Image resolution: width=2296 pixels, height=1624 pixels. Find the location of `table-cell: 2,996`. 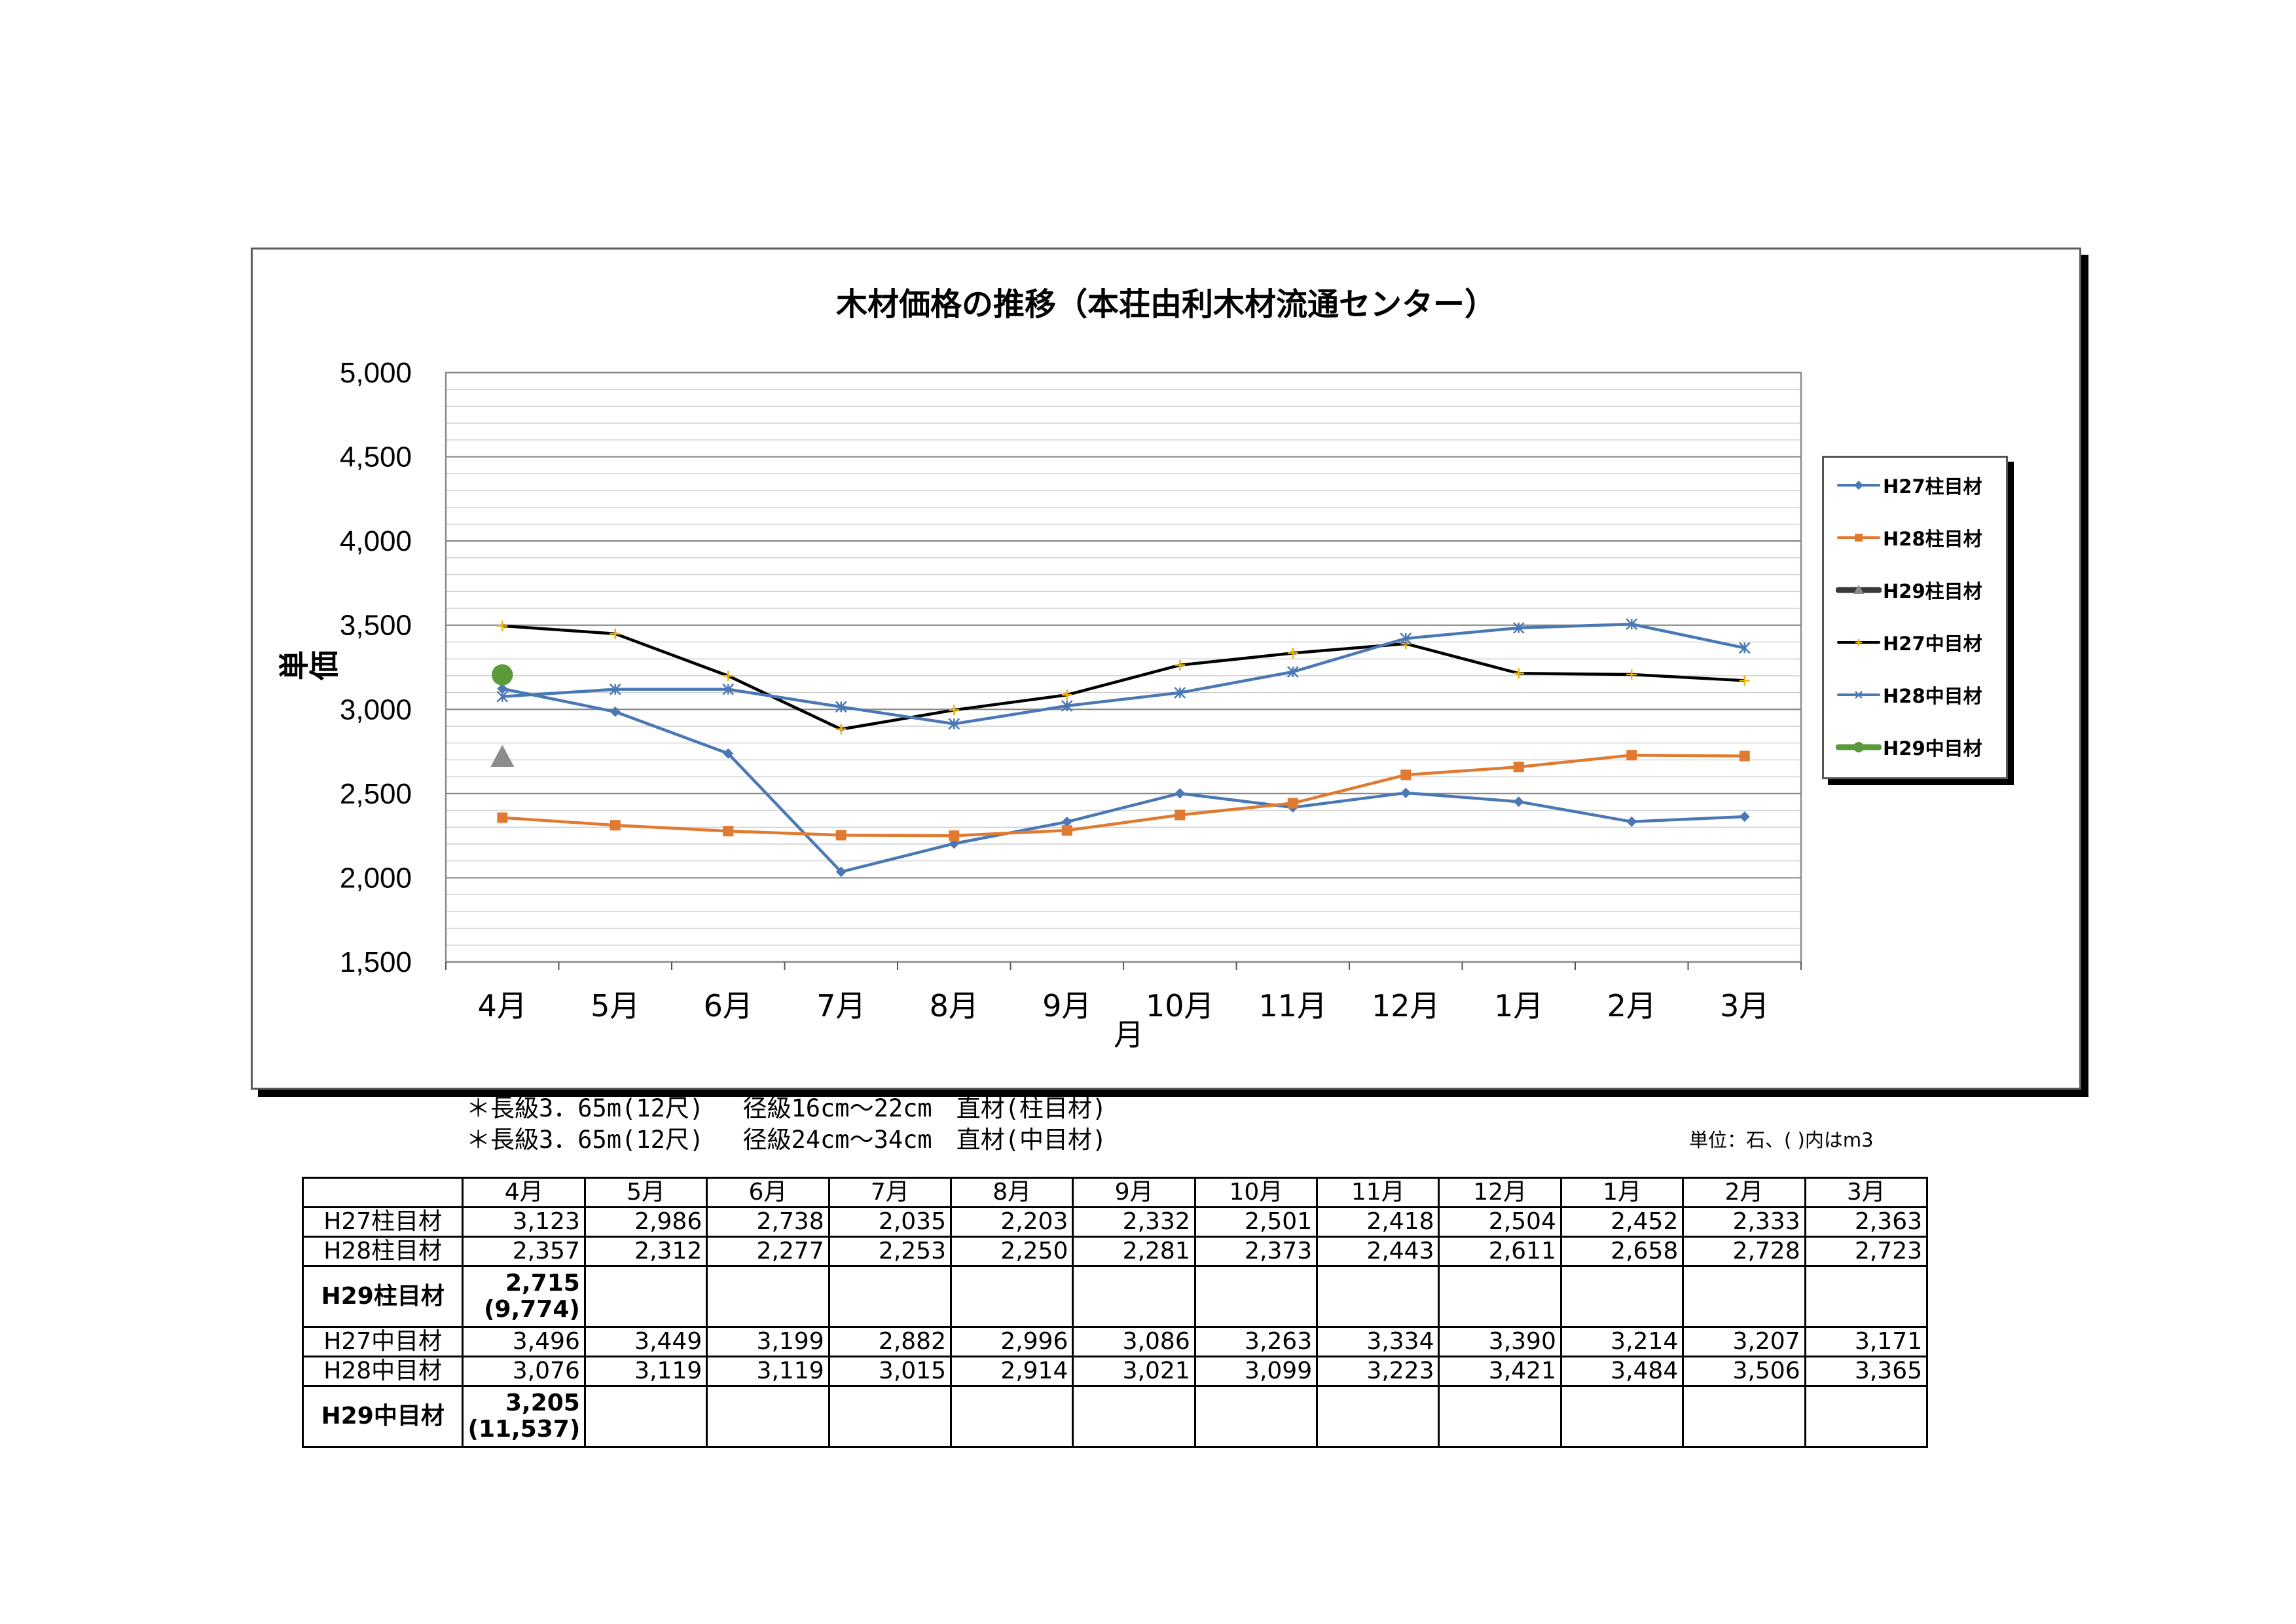

table-cell: 2,996 is located at coordinates (1011, 1341).